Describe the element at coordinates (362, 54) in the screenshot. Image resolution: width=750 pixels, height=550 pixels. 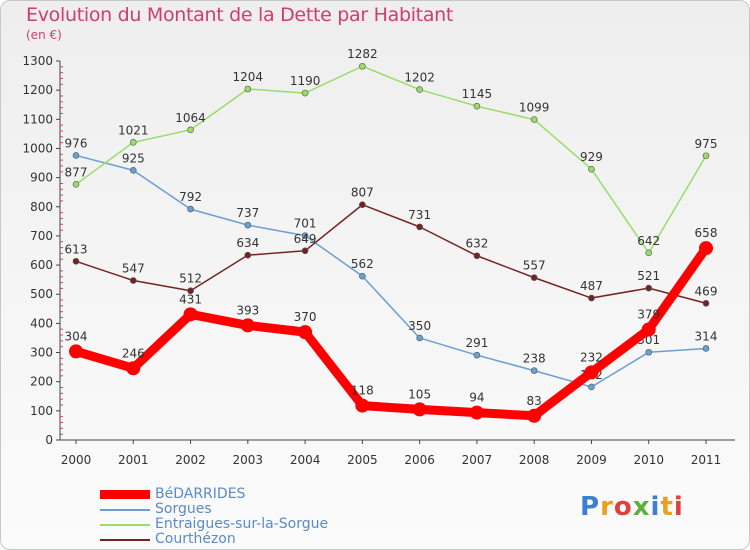
I see `data-label: 1282` at that location.